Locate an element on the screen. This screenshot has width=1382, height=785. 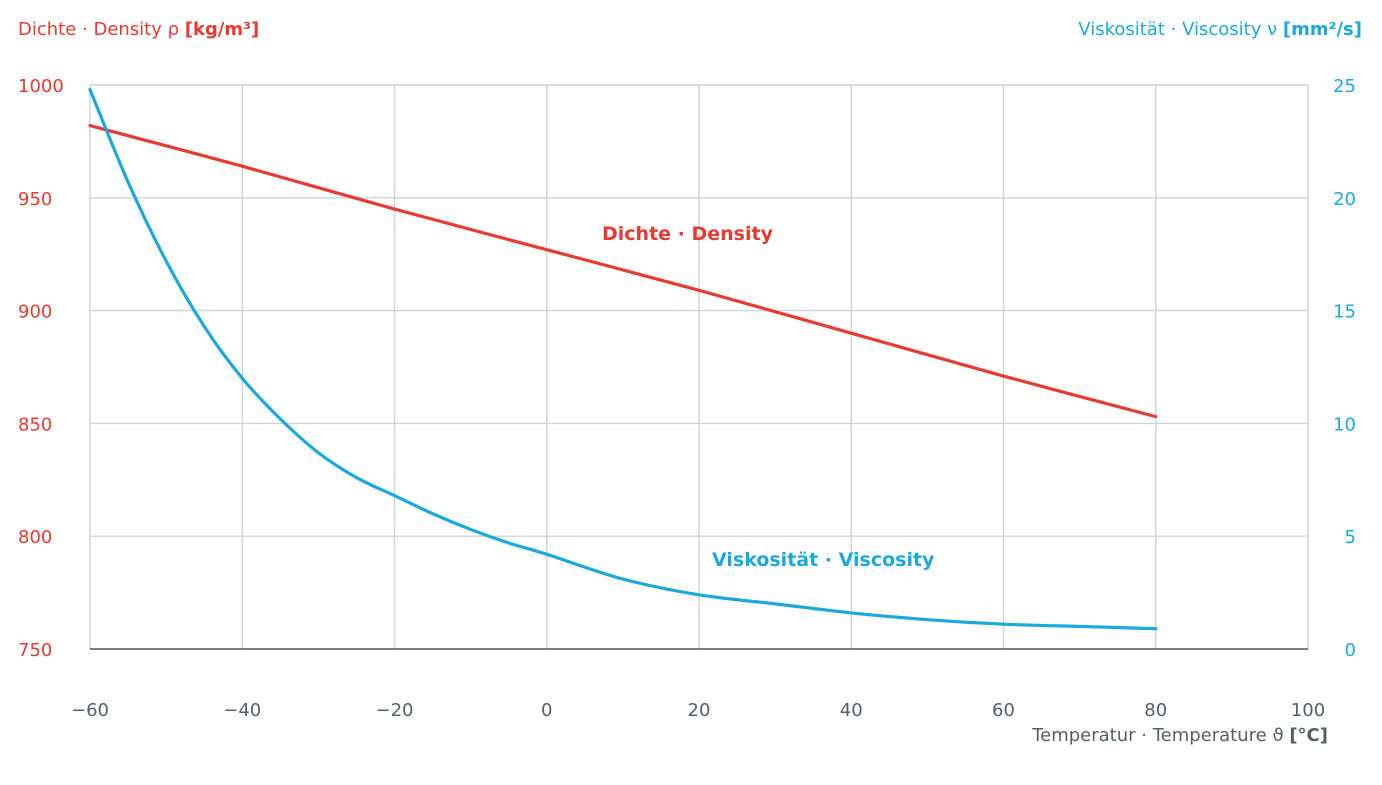
left-axis-title: Dichte · Density ρ [kg/m³] is located at coordinates (138, 29).